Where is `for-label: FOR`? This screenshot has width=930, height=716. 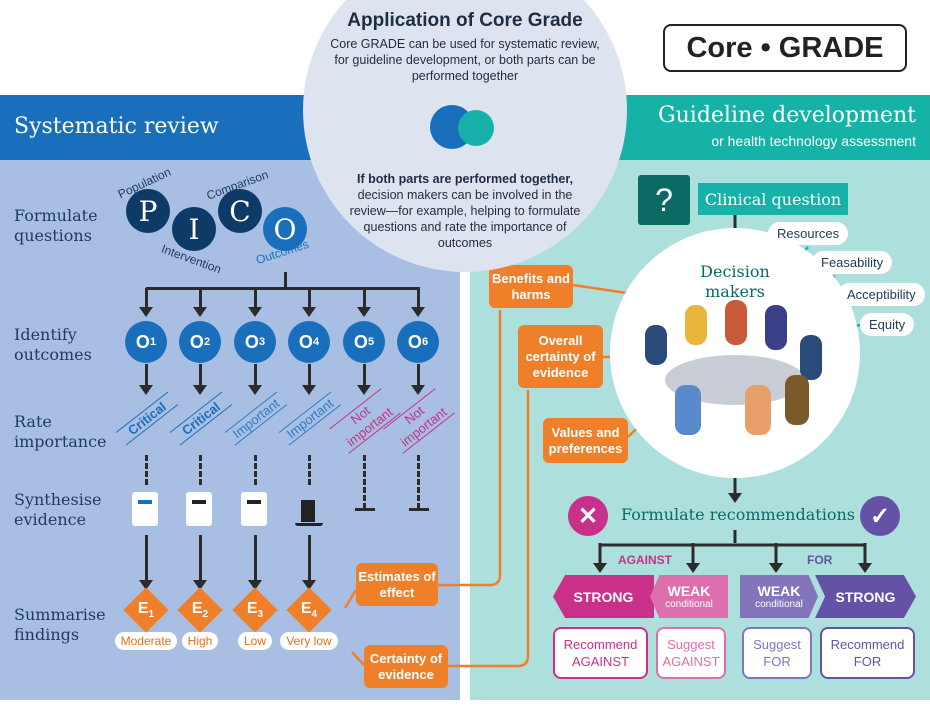 for-label: FOR is located at coordinates (820, 560).